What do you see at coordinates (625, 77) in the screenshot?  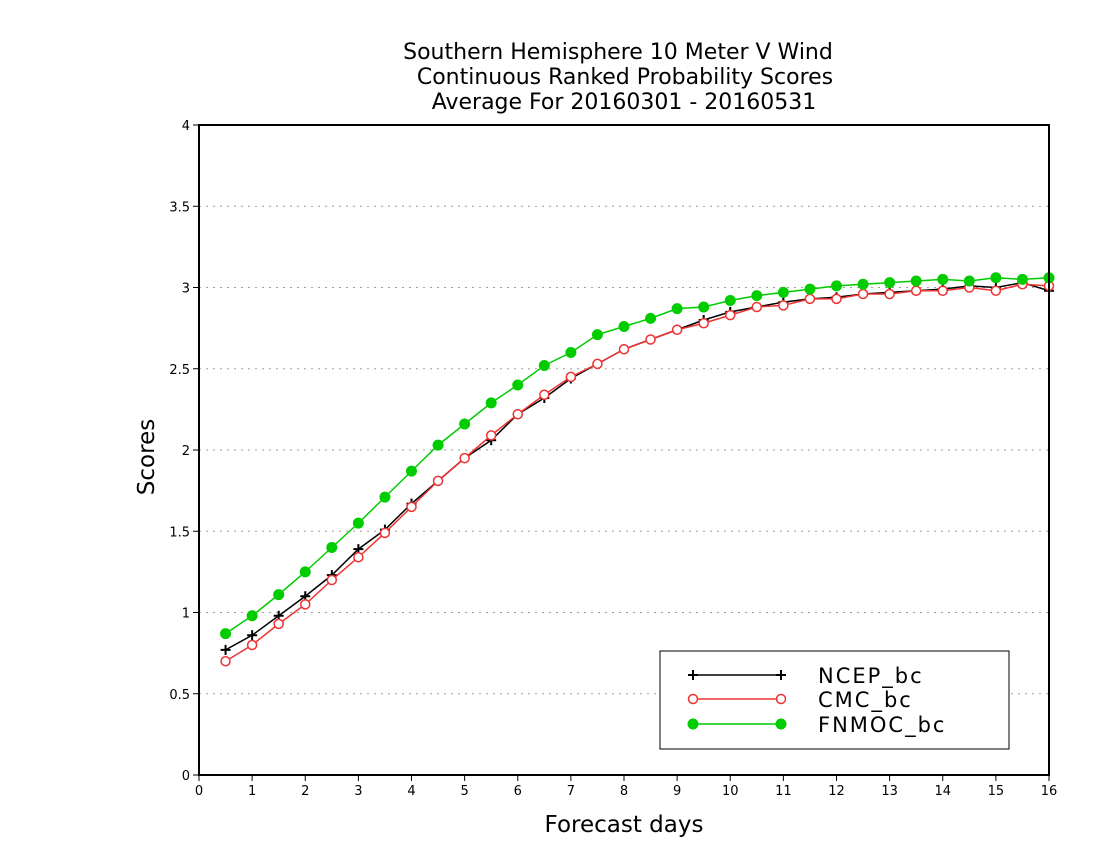 I see `chart-title-line-2: Continuous Ranked Probability Scores` at bounding box center [625, 77].